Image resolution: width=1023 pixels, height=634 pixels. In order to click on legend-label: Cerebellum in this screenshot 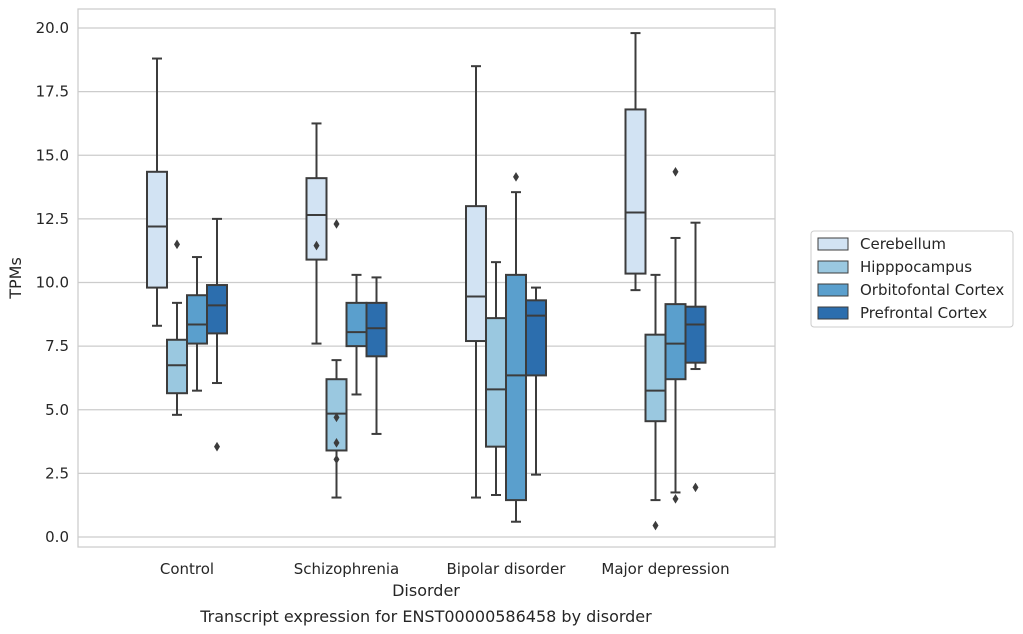, I will do `click(903, 244)`.